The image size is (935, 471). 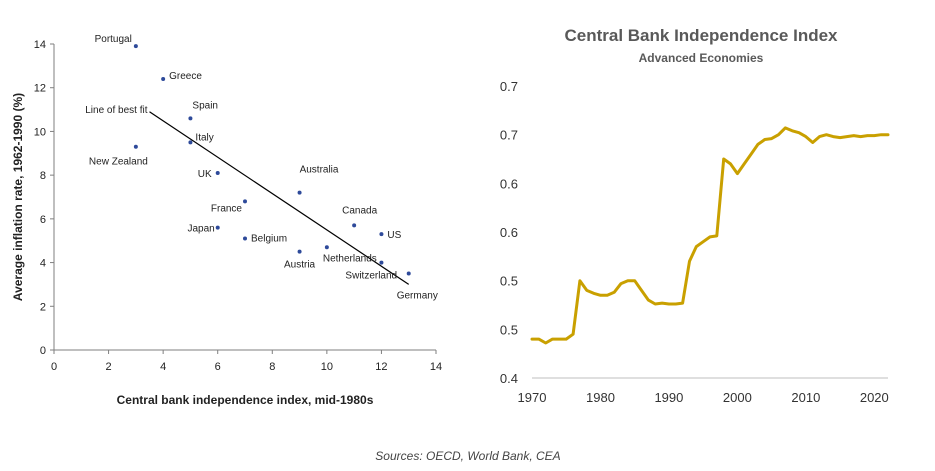 What do you see at coordinates (43, 220) in the screenshot?
I see `left-y-tick-label: 6` at bounding box center [43, 220].